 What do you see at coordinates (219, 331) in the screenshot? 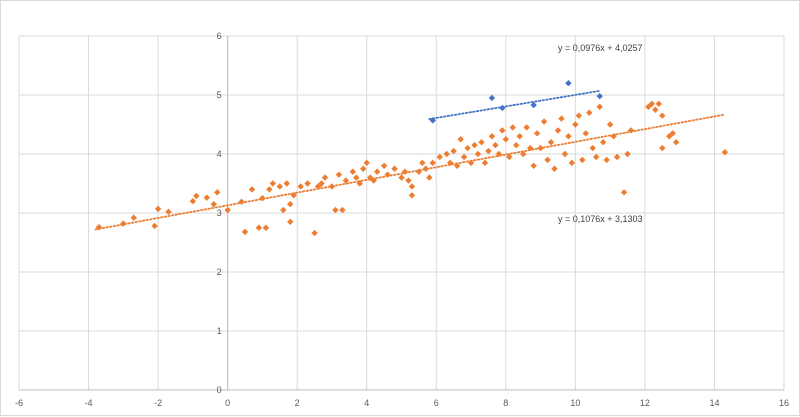
I see `y-tick-label: 1` at bounding box center [219, 331].